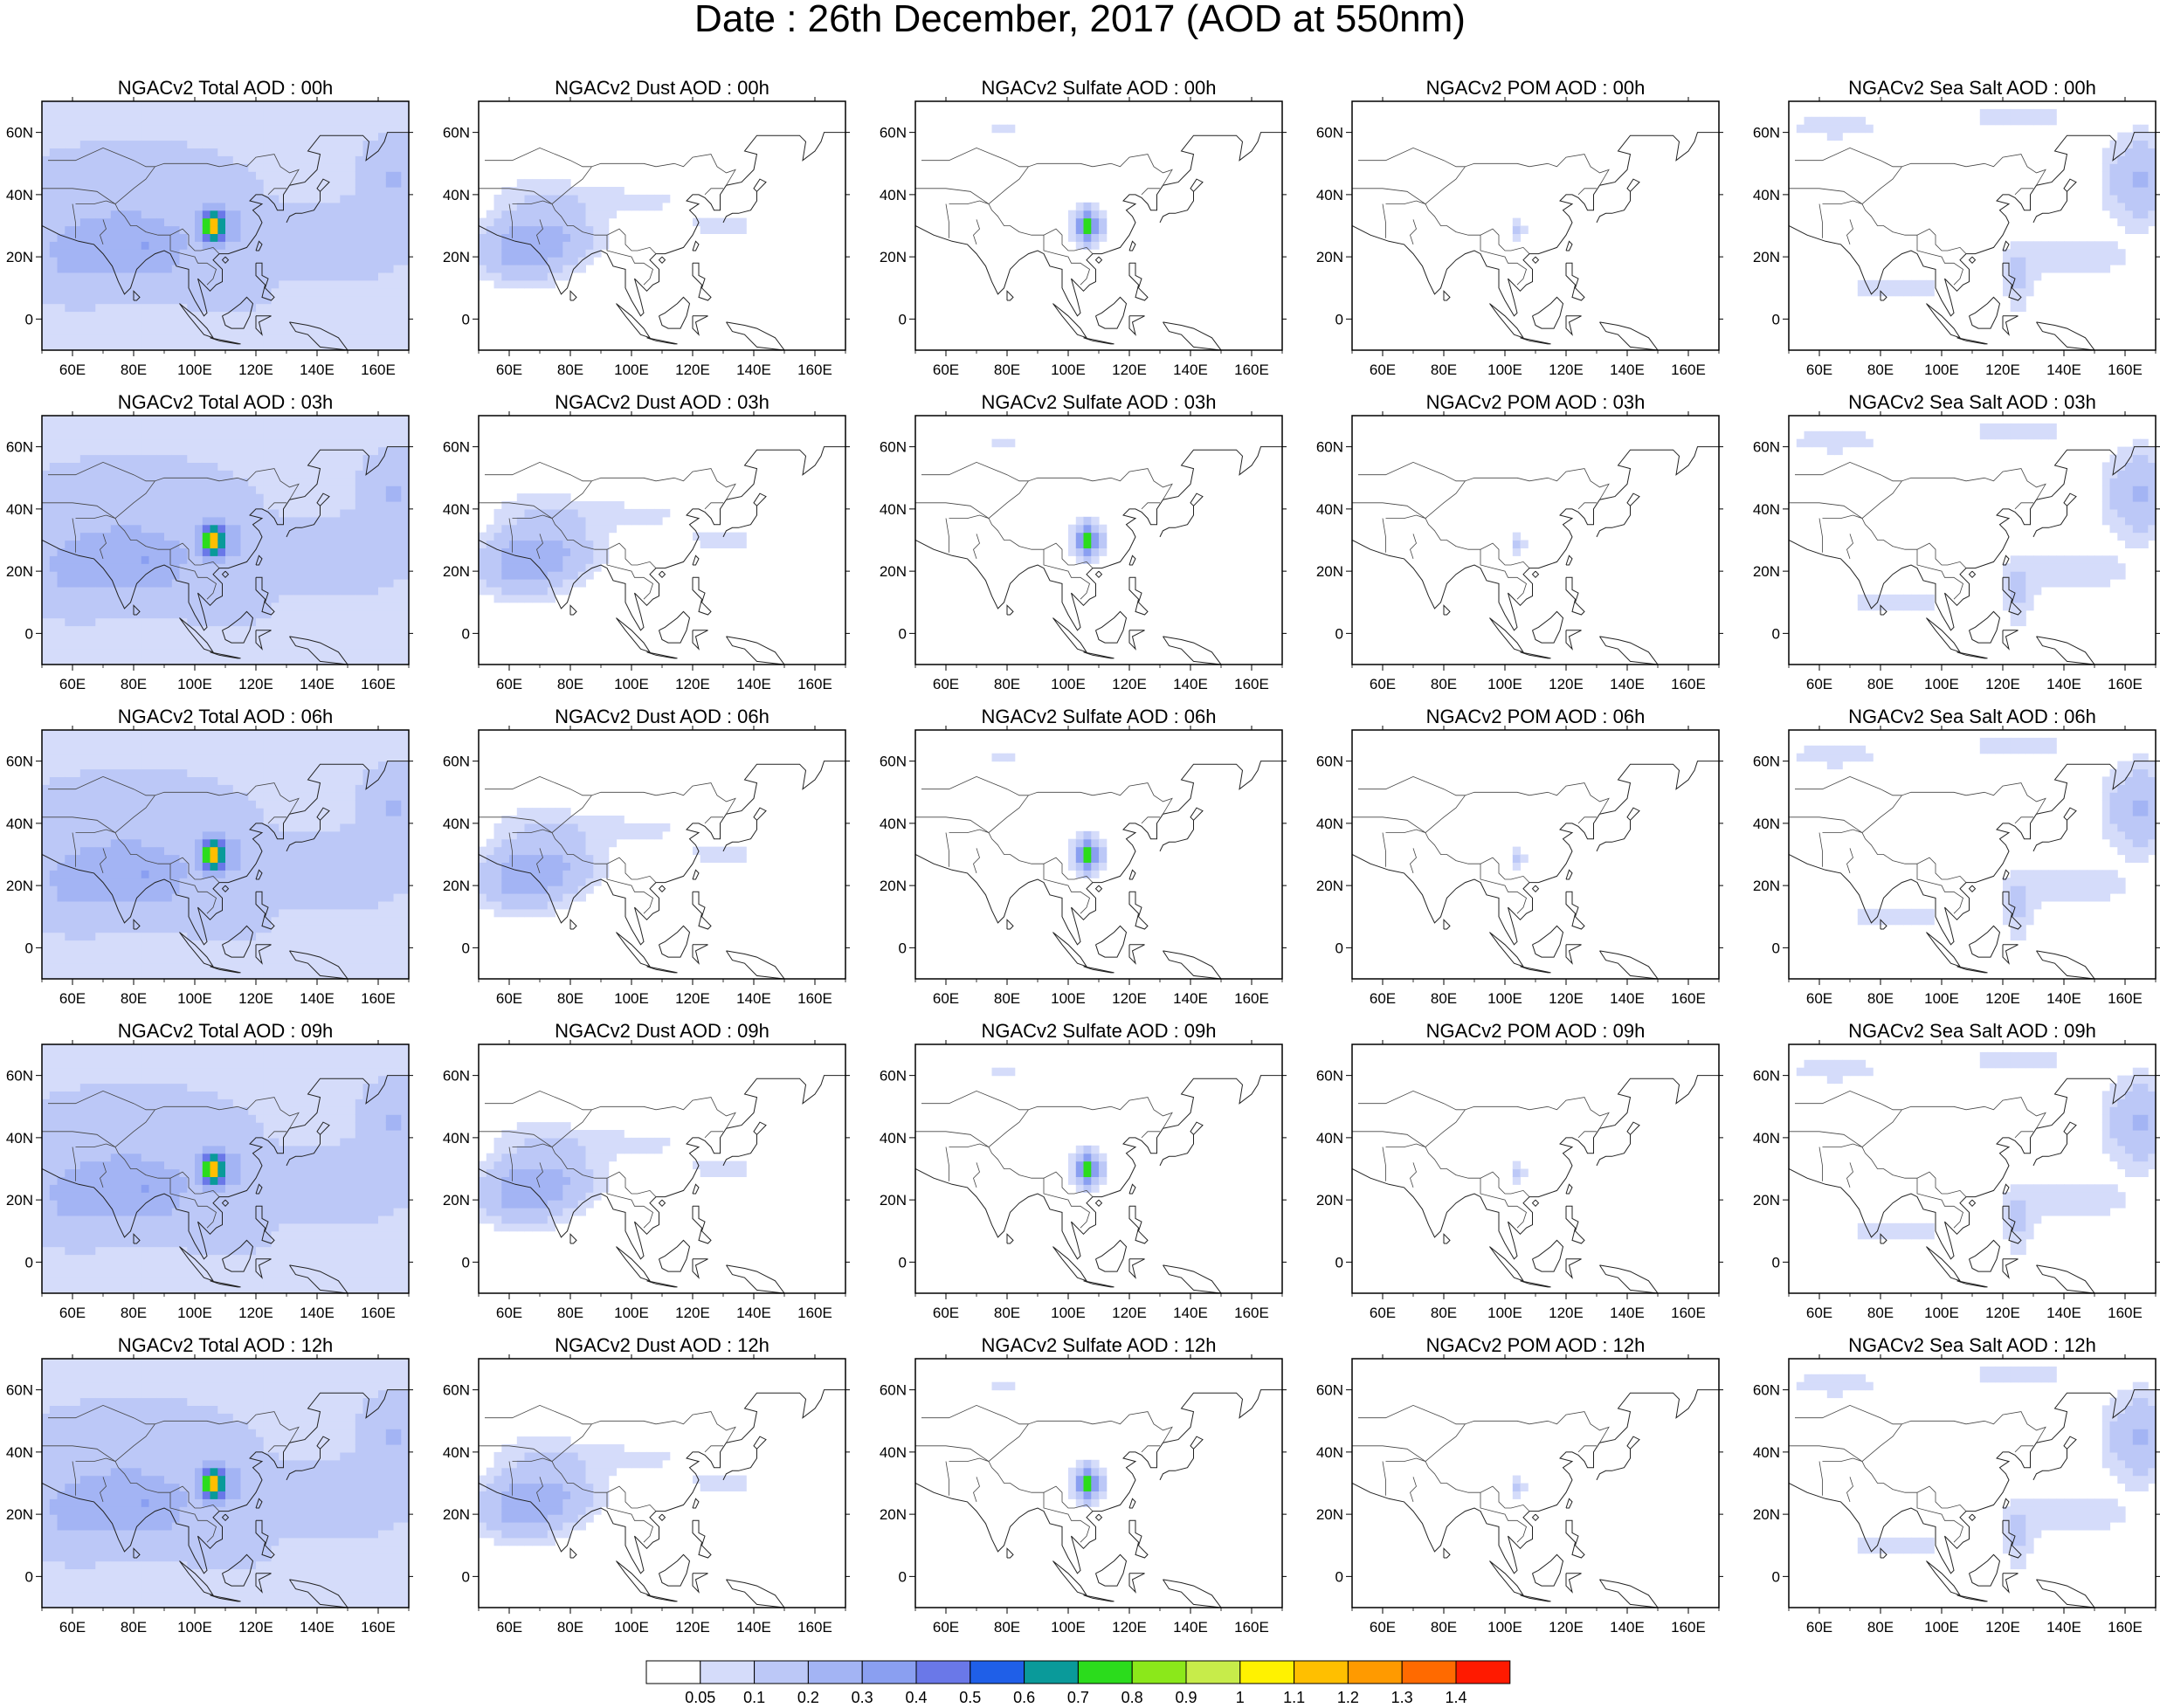 The width and height of the screenshot is (2160, 1708). Describe the element at coordinates (662, 88) in the screenshot. I see `panel-title: NGACv2 Dust AOD : 00h` at that location.